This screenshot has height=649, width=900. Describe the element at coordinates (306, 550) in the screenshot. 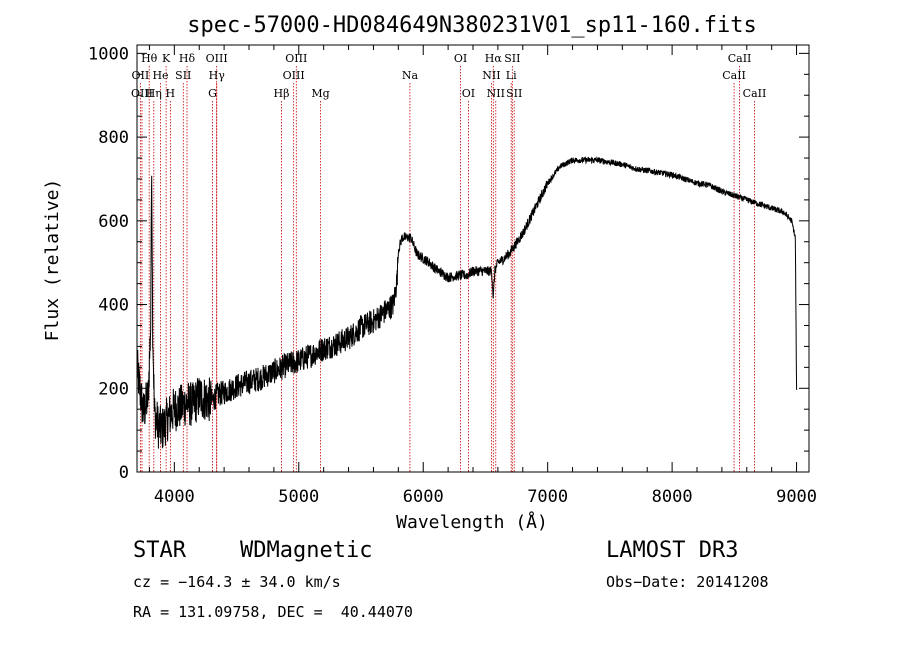

I see `object-subclass: WDMagnetic` at that location.